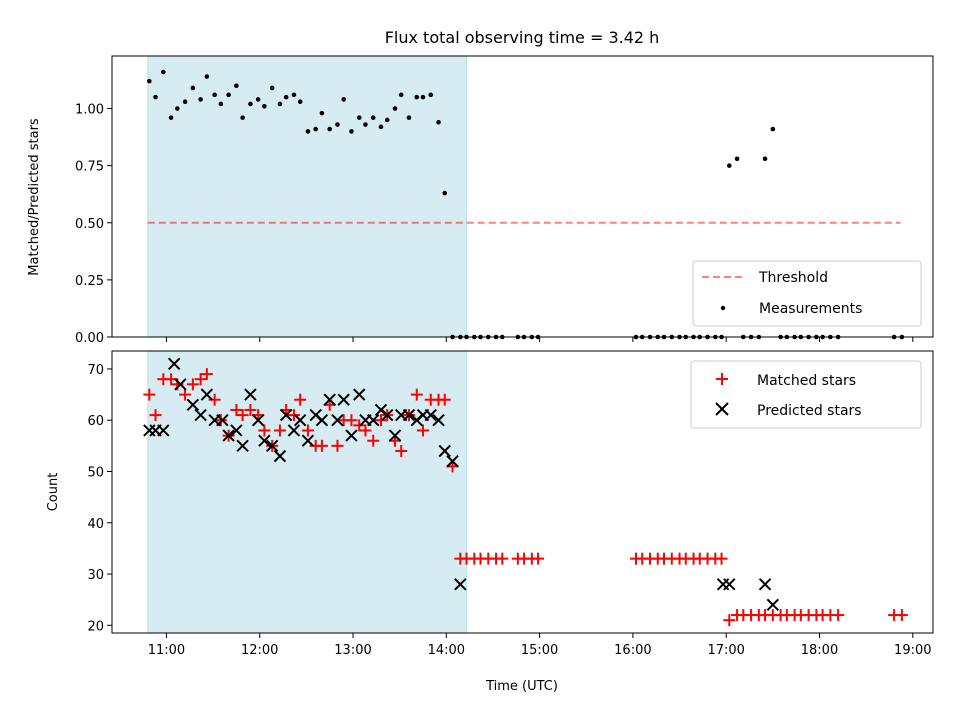  I want to click on x-tick-label: 11:00, so click(166, 650).